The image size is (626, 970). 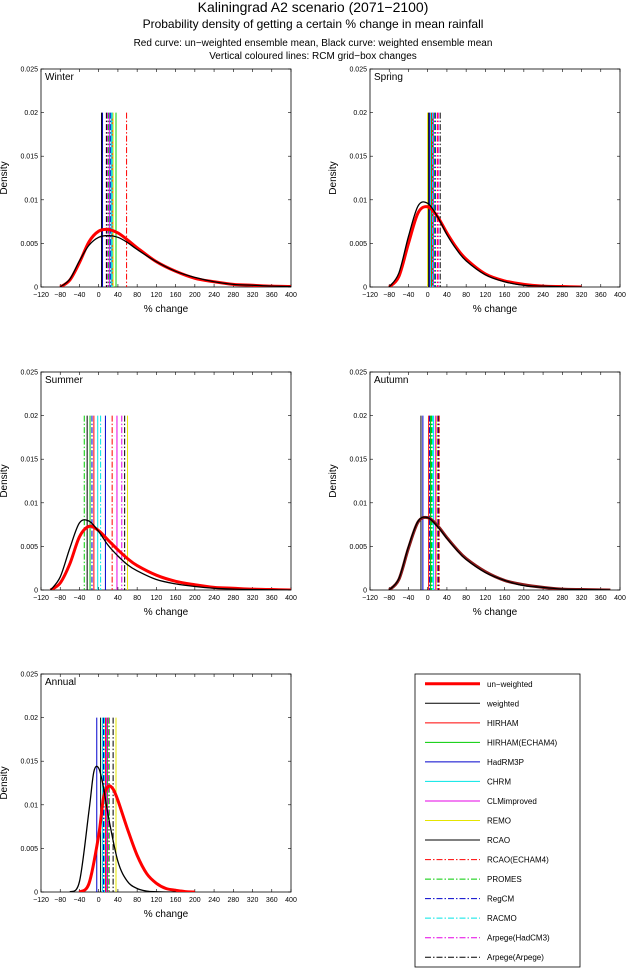 What do you see at coordinates (518, 938) in the screenshot?
I see `legend-label: Arpege(HadCM3)` at bounding box center [518, 938].